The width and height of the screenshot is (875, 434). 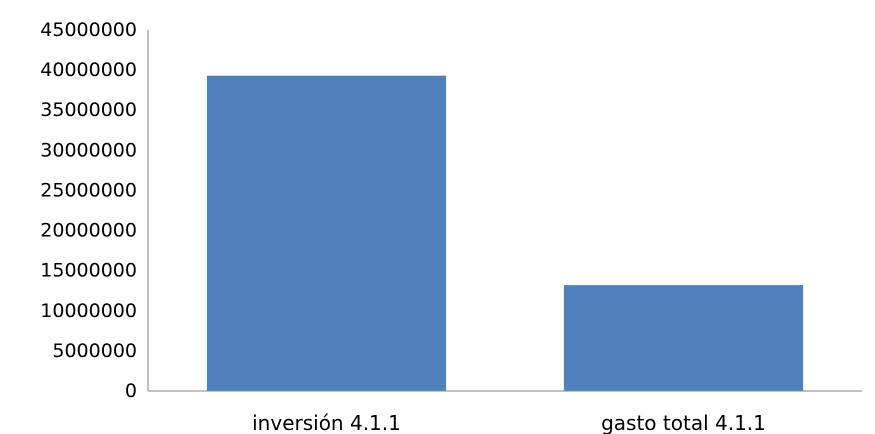 I want to click on x-category-label: inversión 4.1.1, so click(x=326, y=422).